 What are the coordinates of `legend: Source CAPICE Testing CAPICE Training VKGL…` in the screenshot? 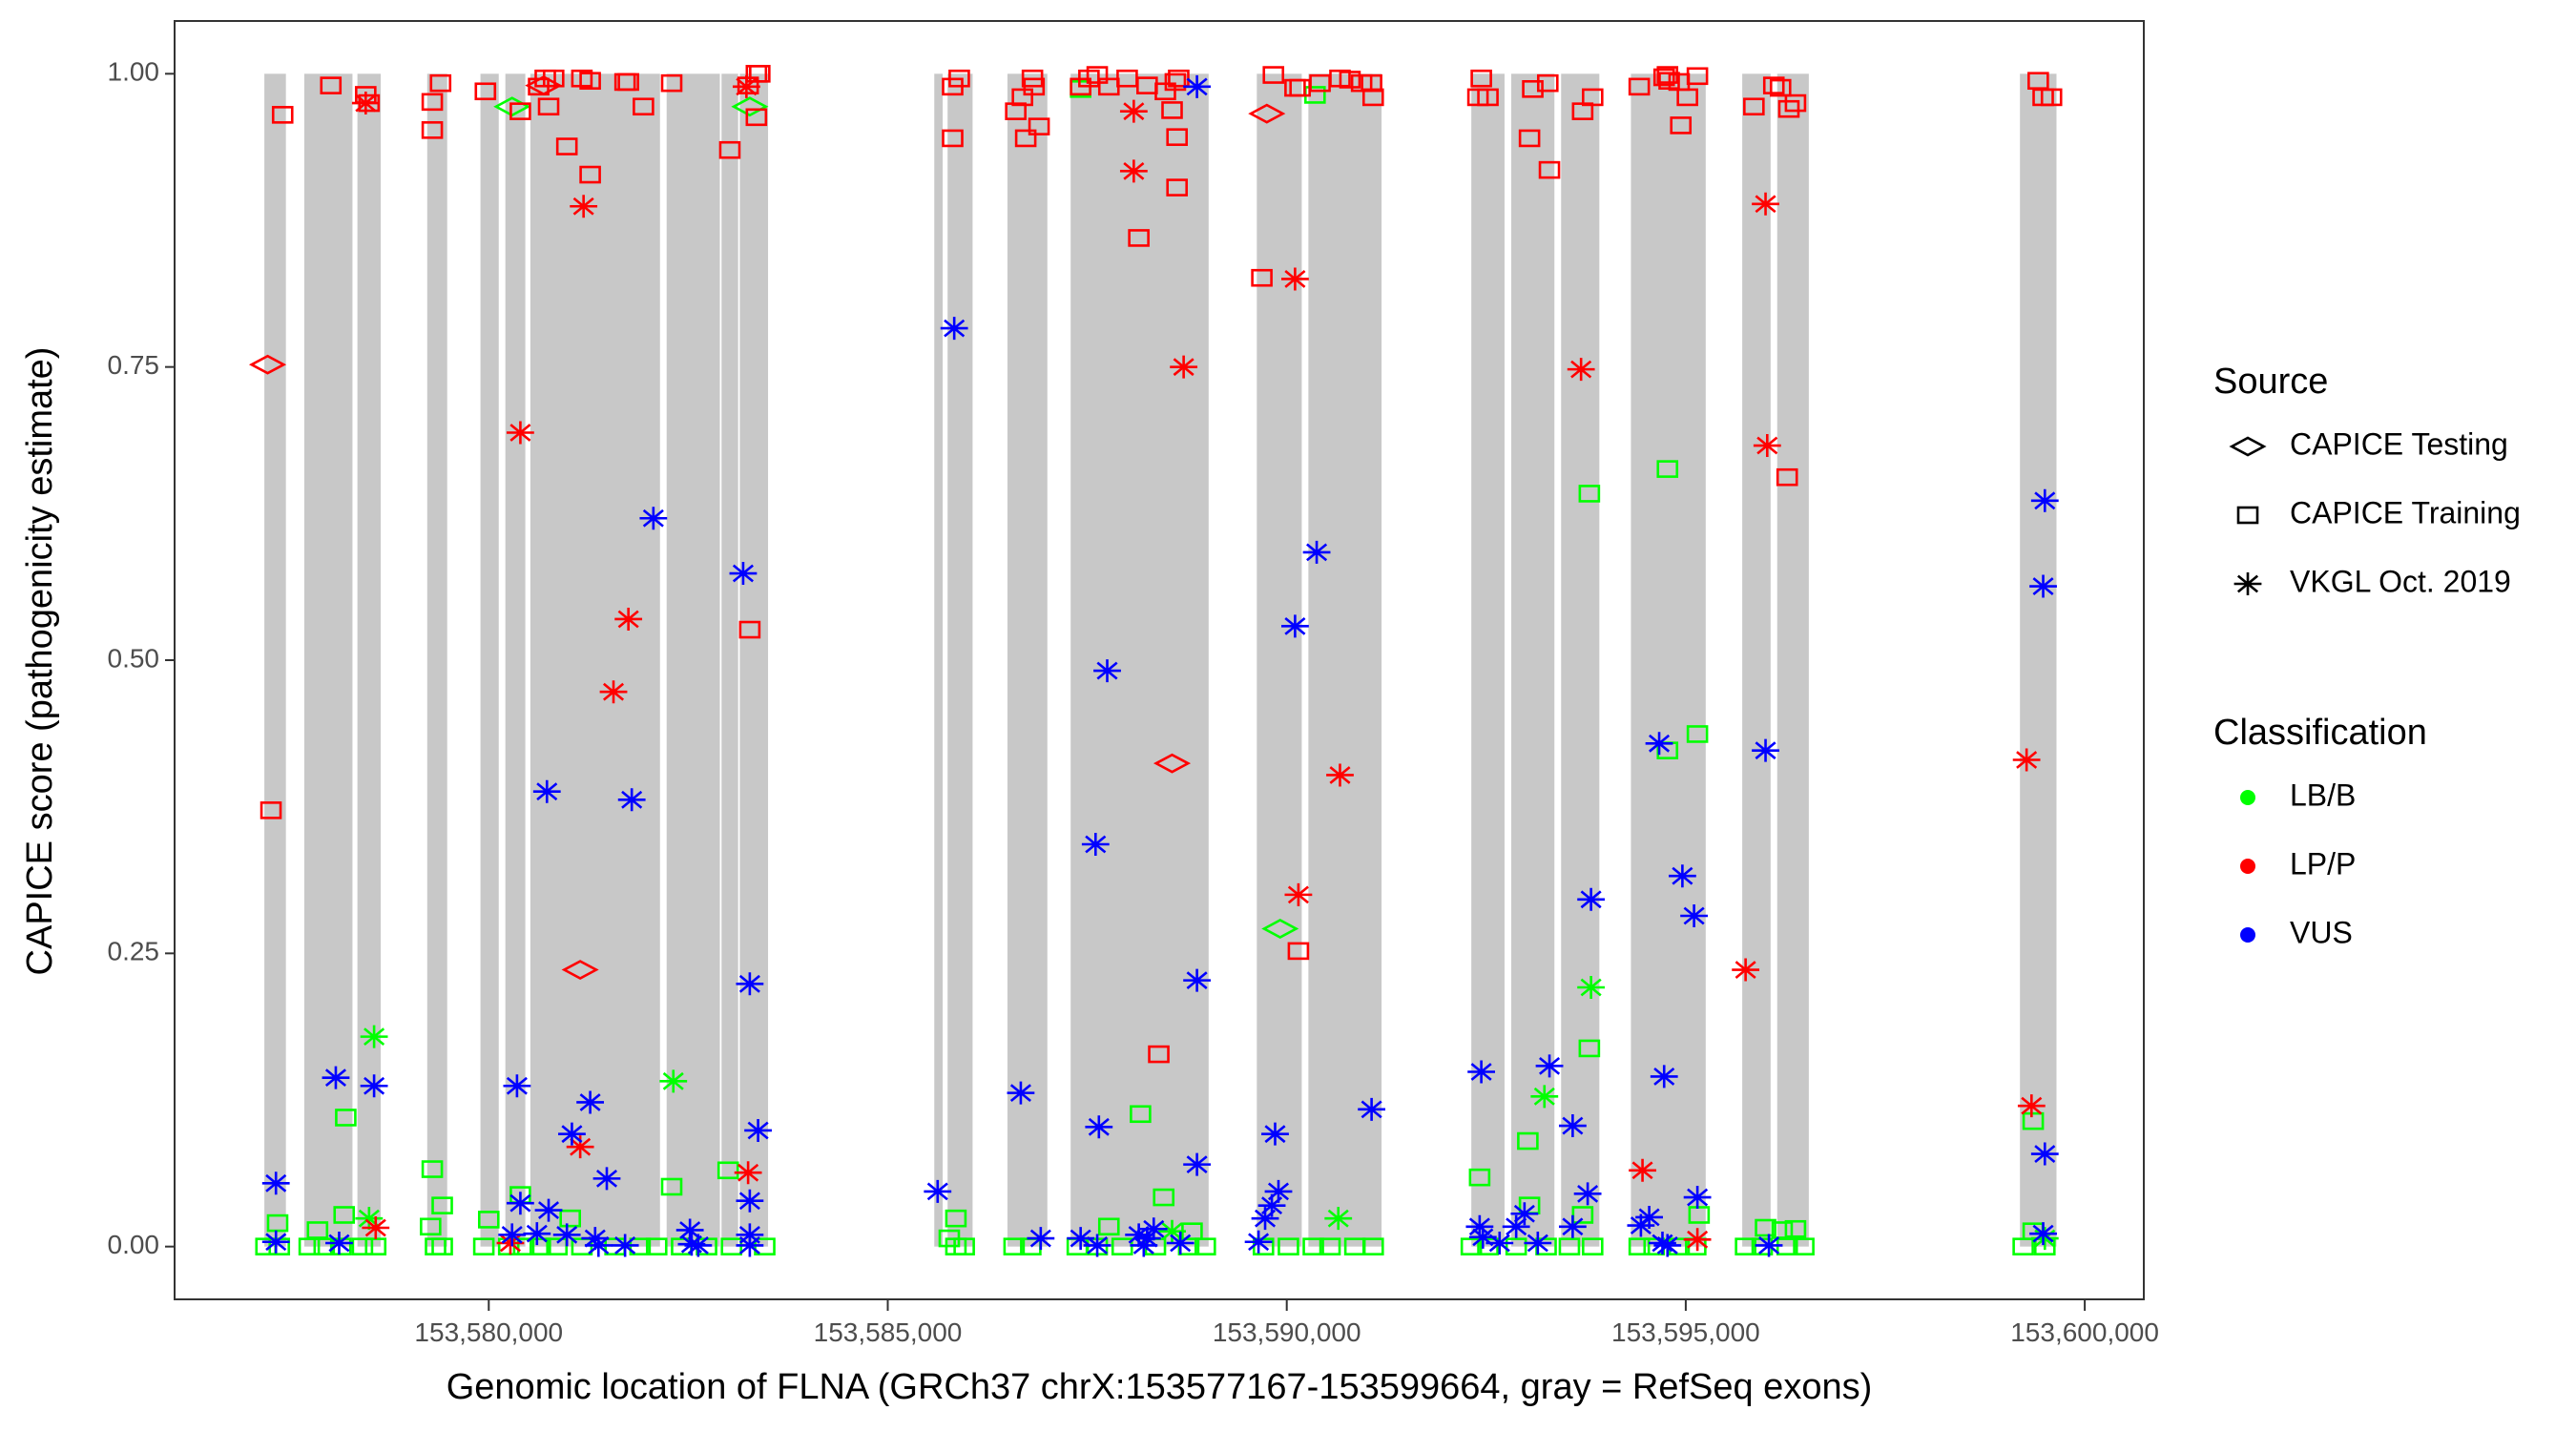 It's located at (2367, 655).